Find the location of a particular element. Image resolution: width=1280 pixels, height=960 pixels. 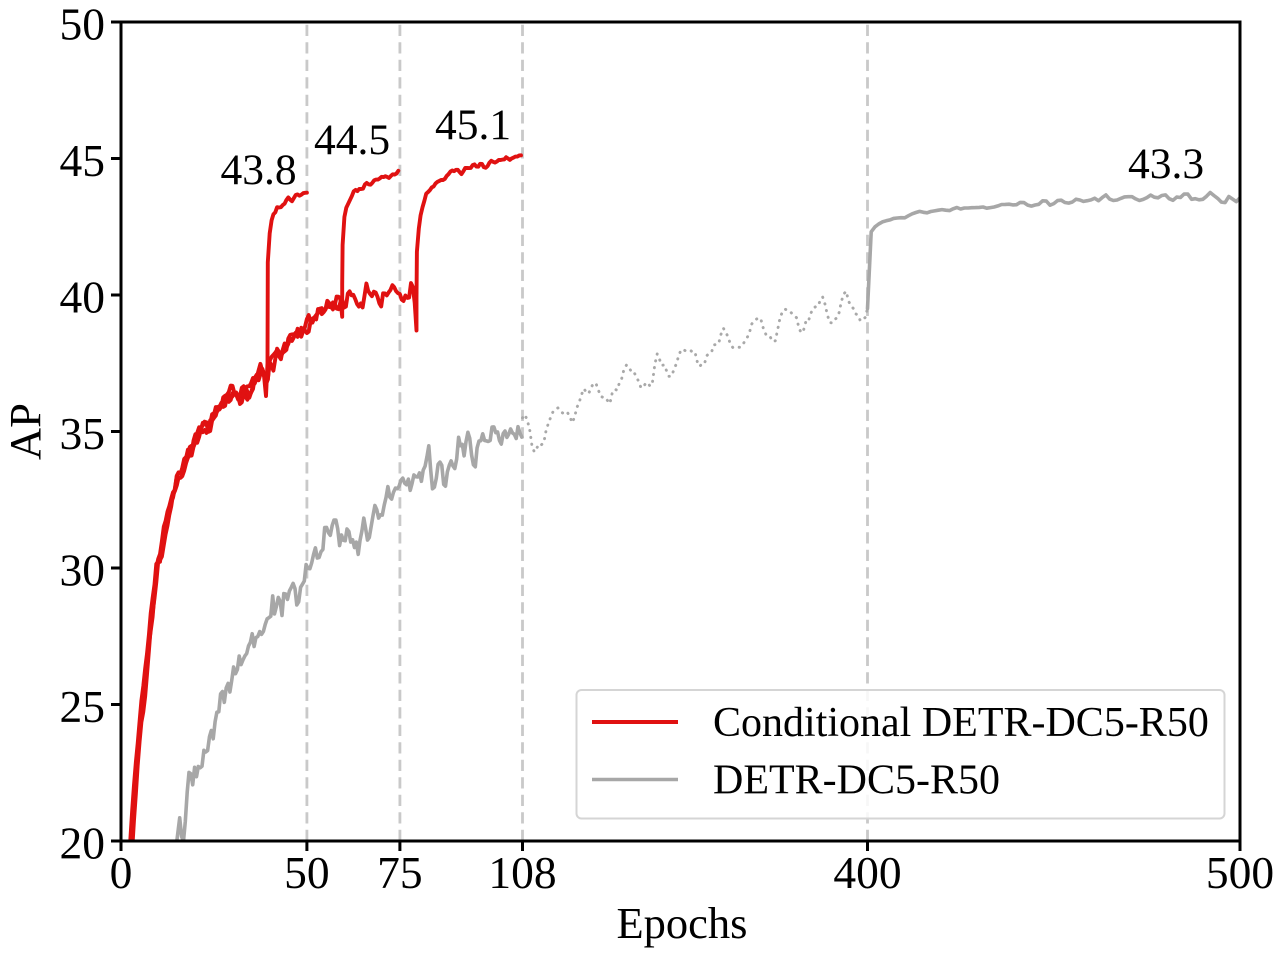

svg-text: 20 is located at coordinates (83, 843).